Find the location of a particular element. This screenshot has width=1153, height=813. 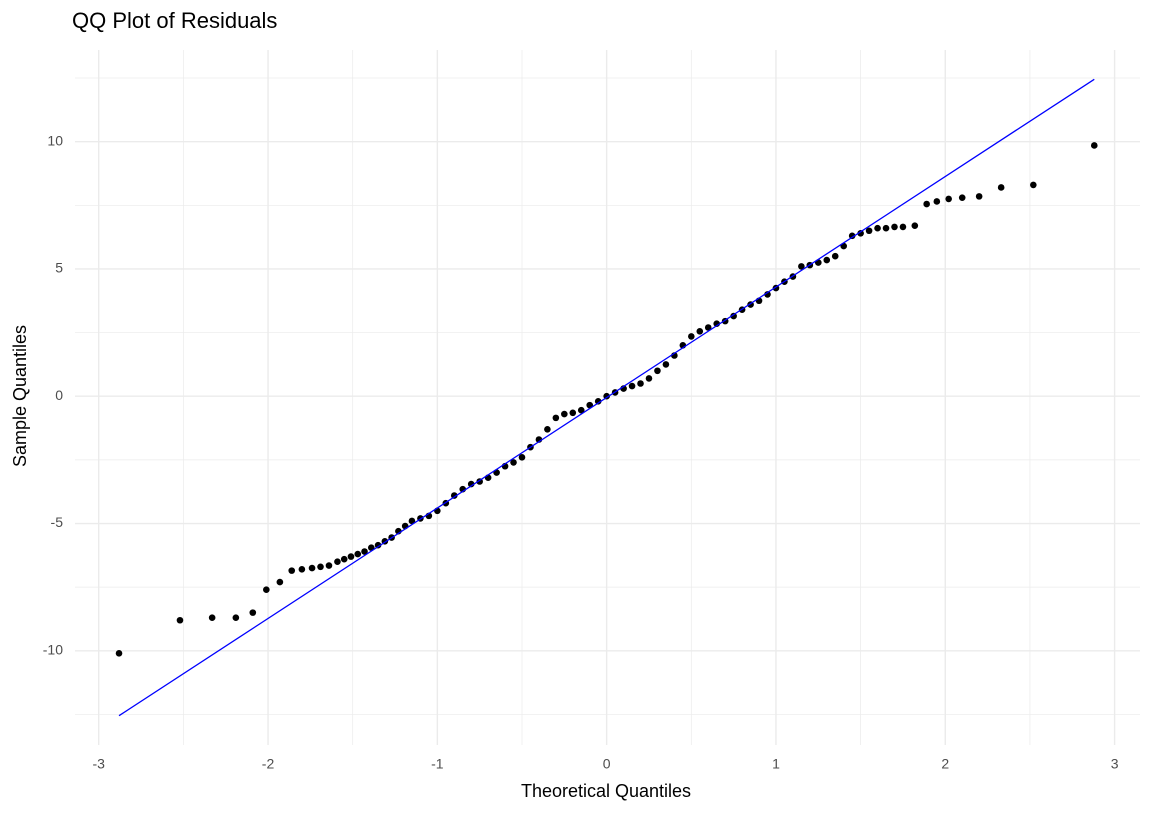

x-tick-label: -3 is located at coordinates (98, 764).